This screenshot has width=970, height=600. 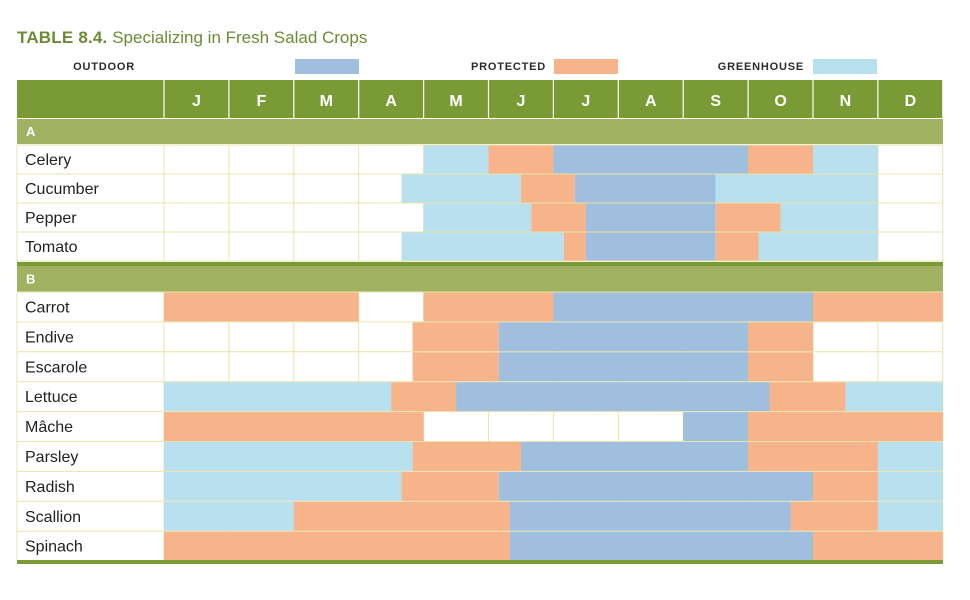 What do you see at coordinates (845, 66) in the screenshot?
I see `legend-swatch-greenhouse` at bounding box center [845, 66].